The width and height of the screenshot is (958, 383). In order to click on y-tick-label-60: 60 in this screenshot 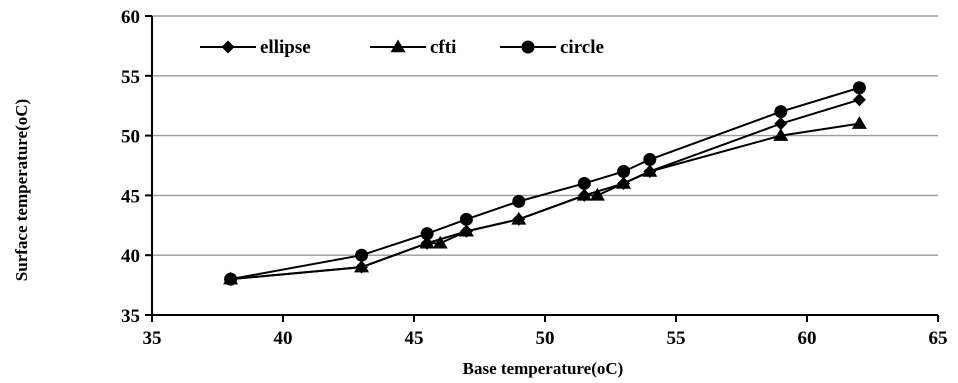, I will do `click(130, 17)`.